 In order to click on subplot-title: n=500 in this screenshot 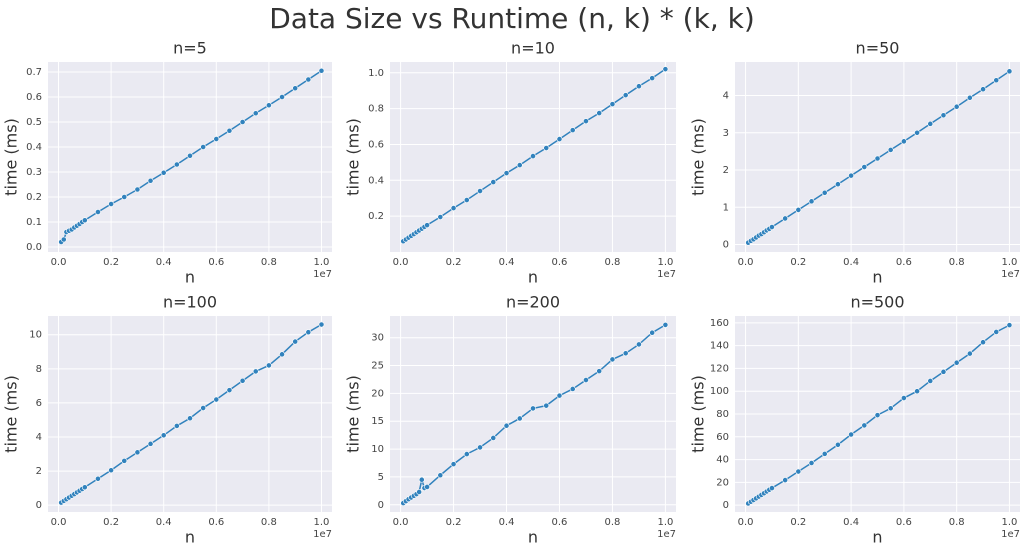, I will do `click(877, 302)`.